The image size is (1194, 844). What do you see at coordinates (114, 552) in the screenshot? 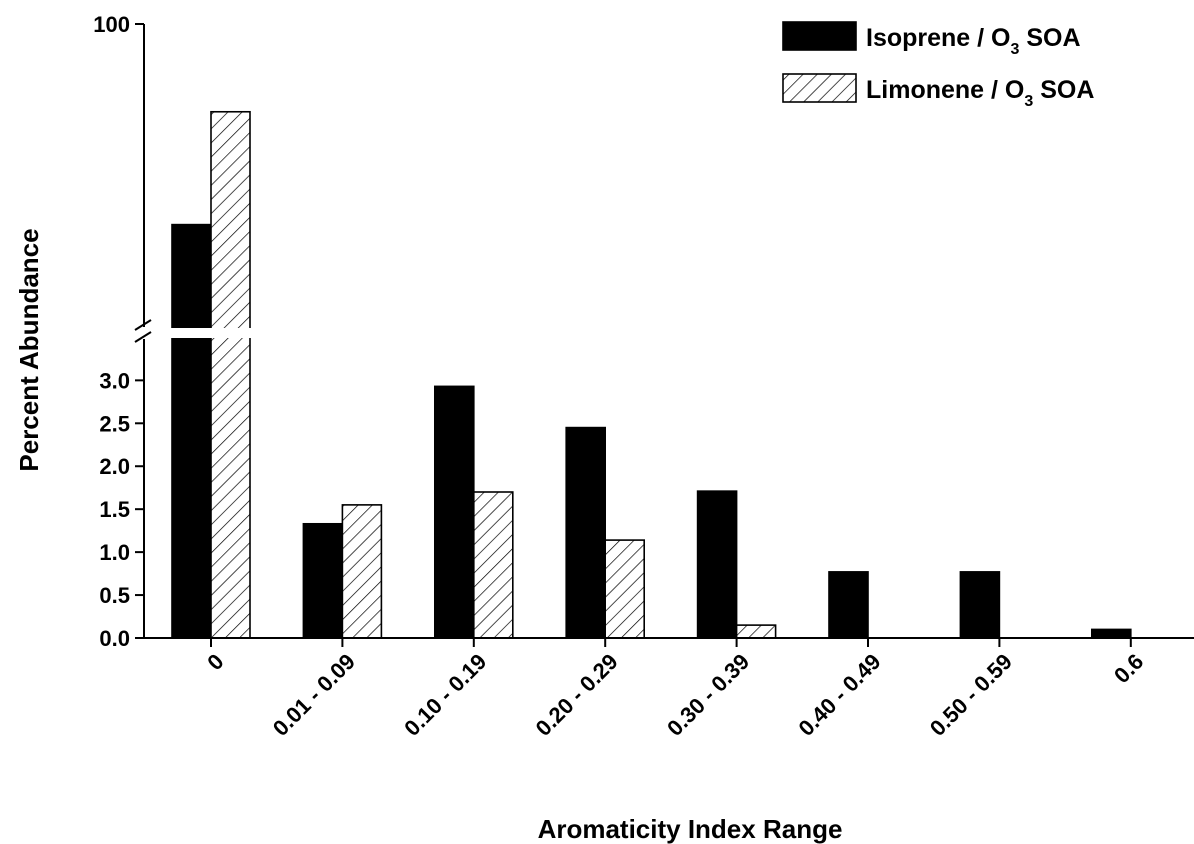
I see `y-tick-label: 1.0` at bounding box center [114, 552].